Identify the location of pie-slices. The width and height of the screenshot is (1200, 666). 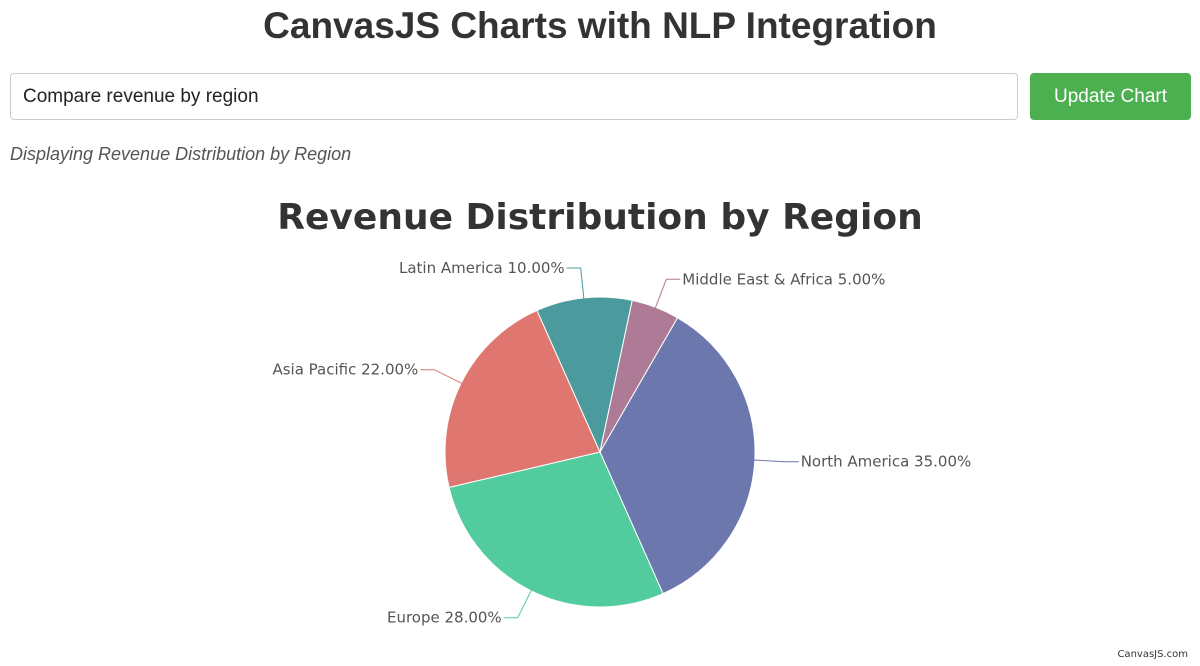
(600, 452).